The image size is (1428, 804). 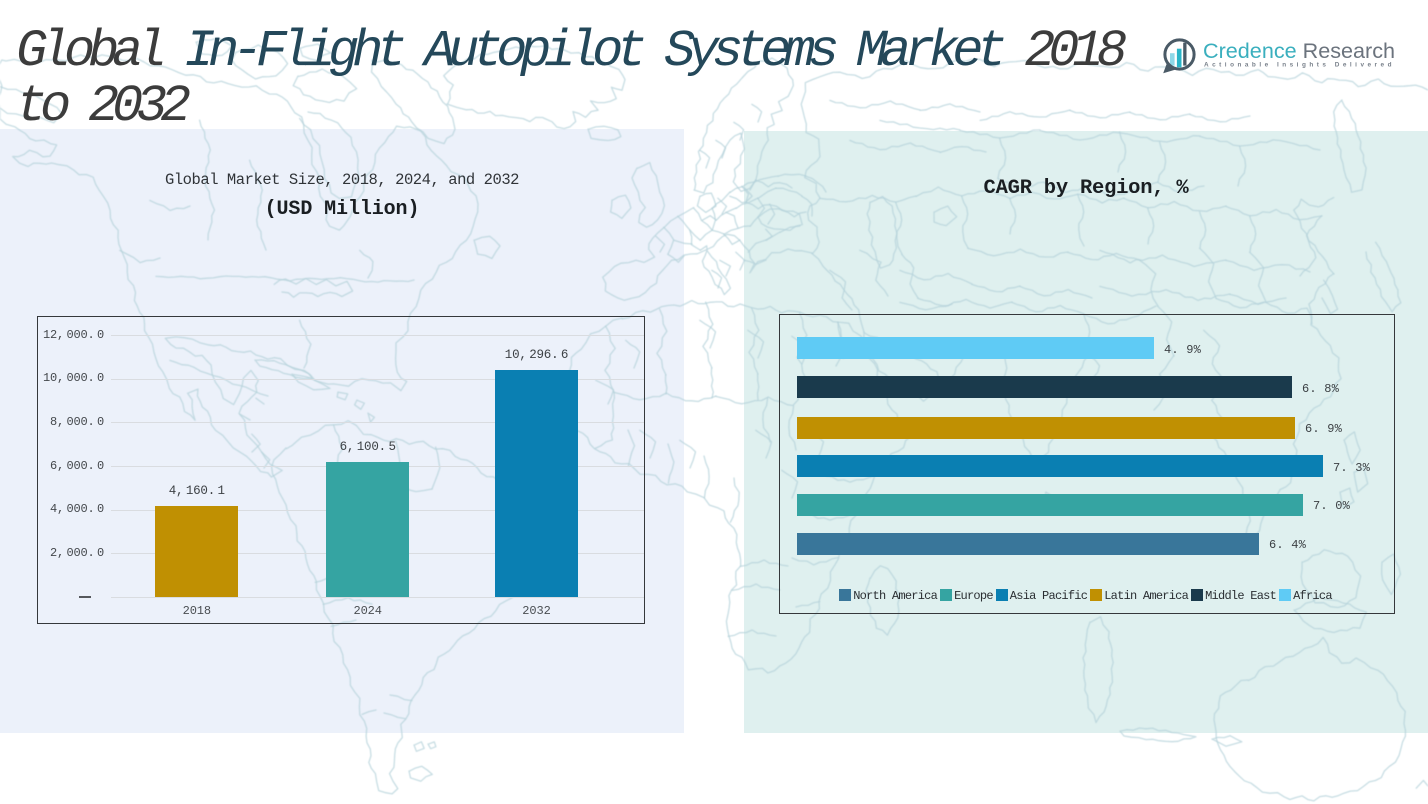 What do you see at coordinates (1299, 65) in the screenshot?
I see `svg-text: Actionable Insights Delivered` at bounding box center [1299, 65].